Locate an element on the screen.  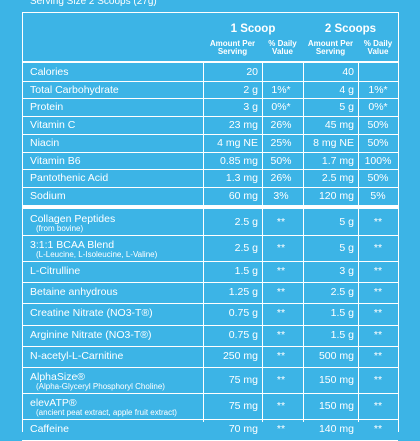
cell-value: 100% is located at coordinates (378, 160).